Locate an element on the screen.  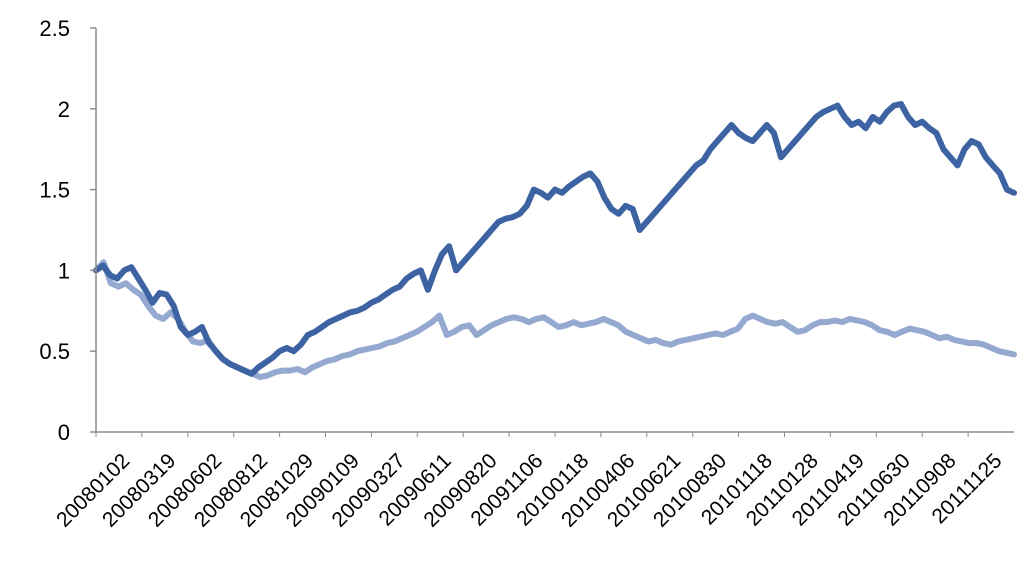
y-tick-label: 2.5 is located at coordinates (54, 28).